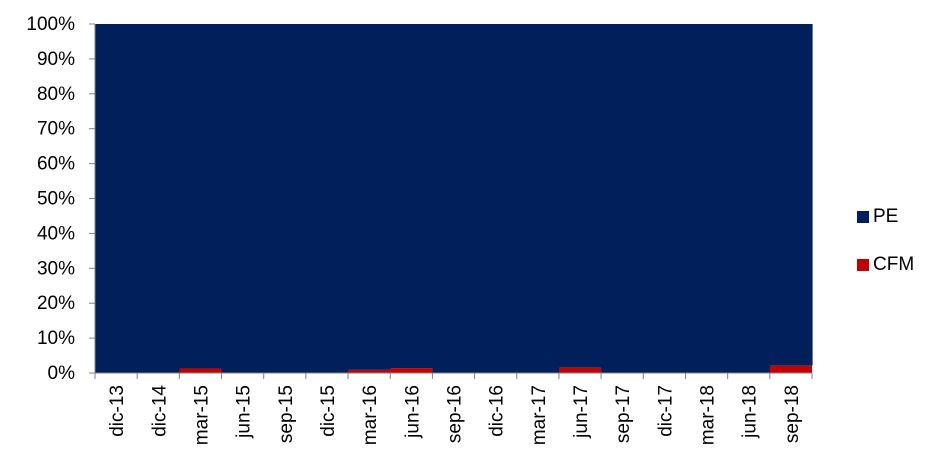  Describe the element at coordinates (56, 94) in the screenshot. I see `y-tick-label: 80%` at that location.